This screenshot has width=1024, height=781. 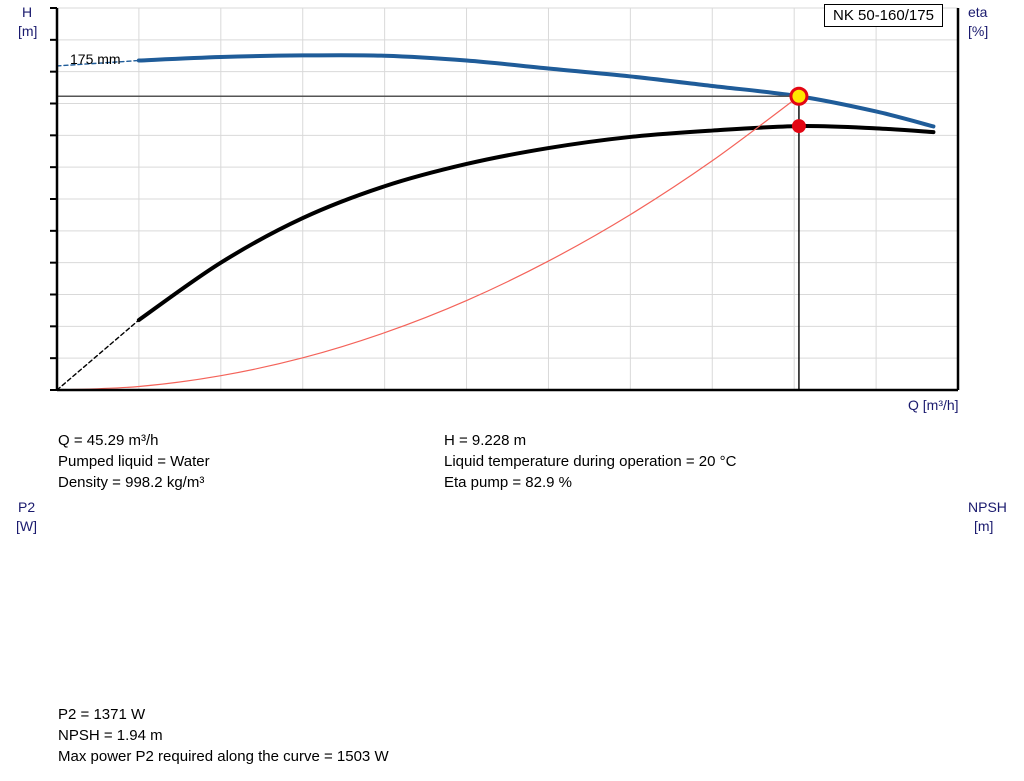 I want to click on pump-model-badge: NK 50-160/175, so click(x=883, y=15).